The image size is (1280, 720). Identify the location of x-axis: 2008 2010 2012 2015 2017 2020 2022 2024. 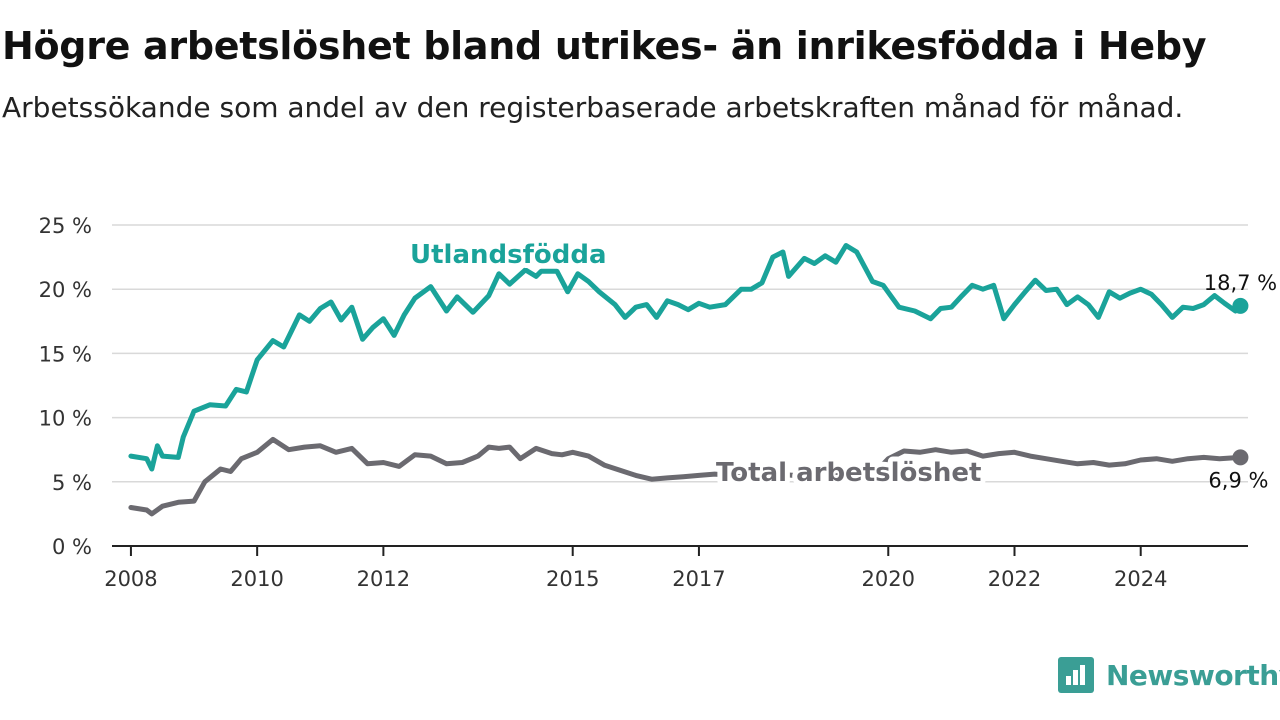
(676, 568).